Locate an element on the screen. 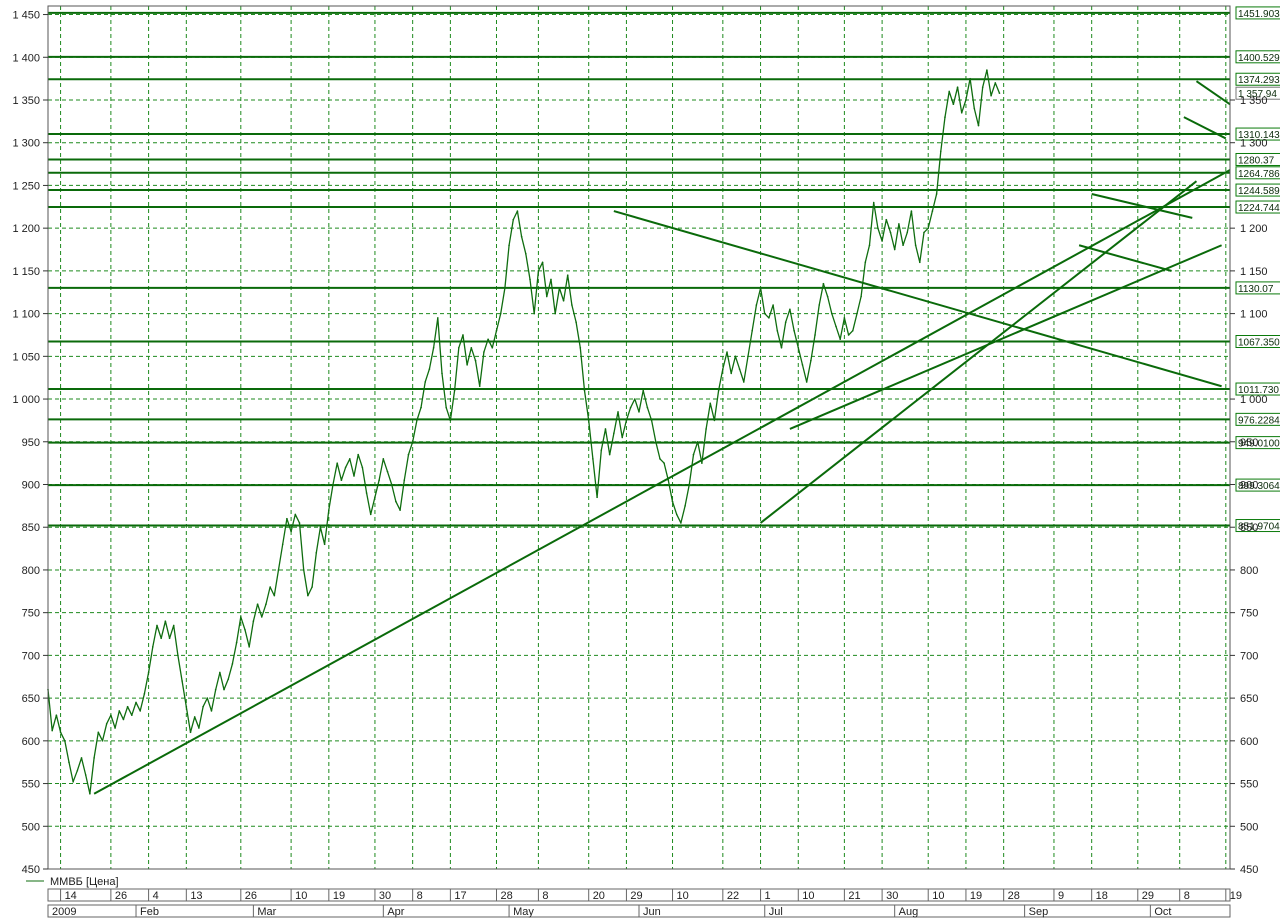 This screenshot has height=922, width=1280. date-label: 19 is located at coordinates (1236, 896).